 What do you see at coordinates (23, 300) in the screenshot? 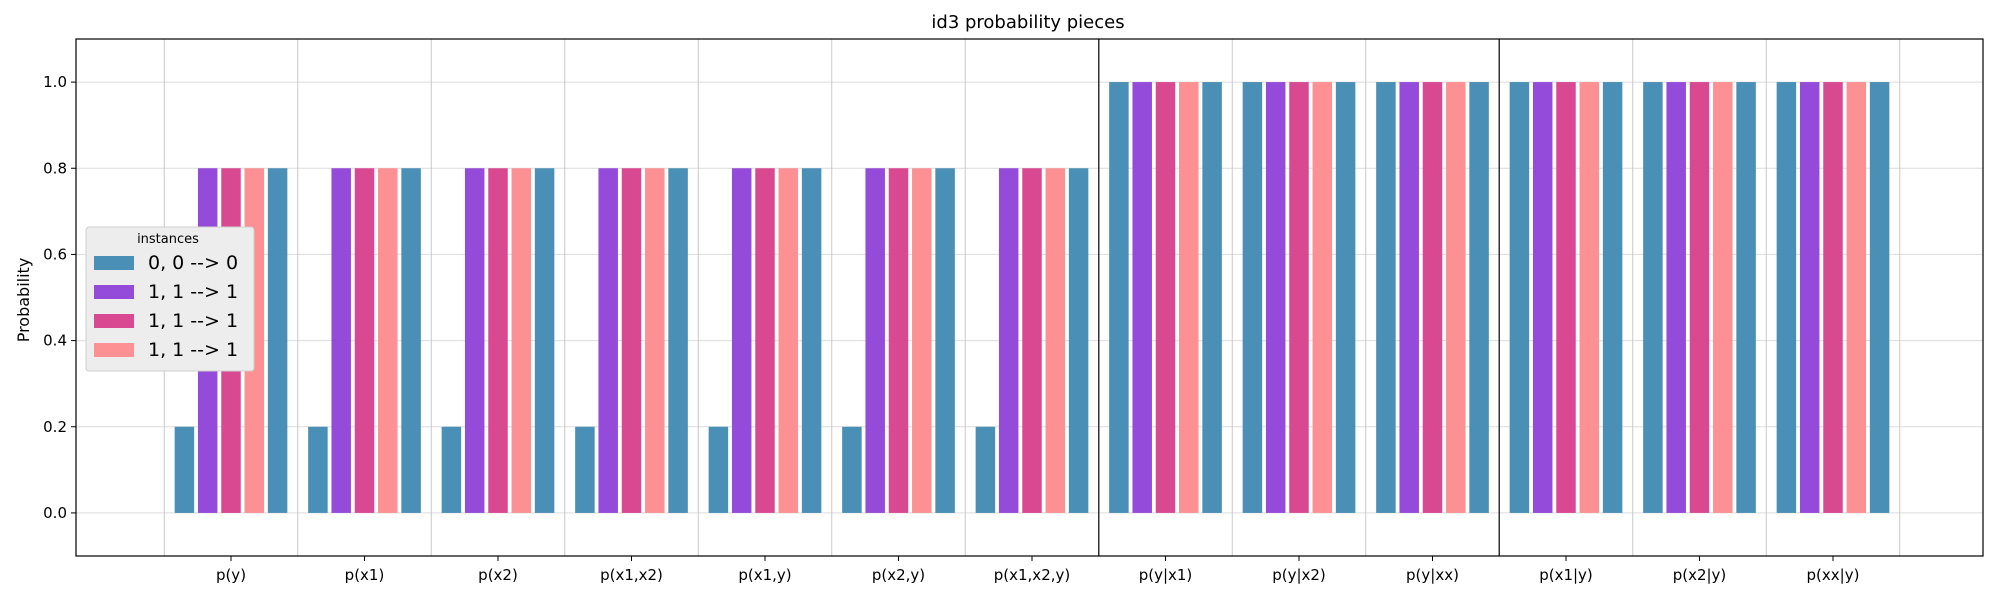
I see `y-axis-label: Probability` at bounding box center [23, 300].